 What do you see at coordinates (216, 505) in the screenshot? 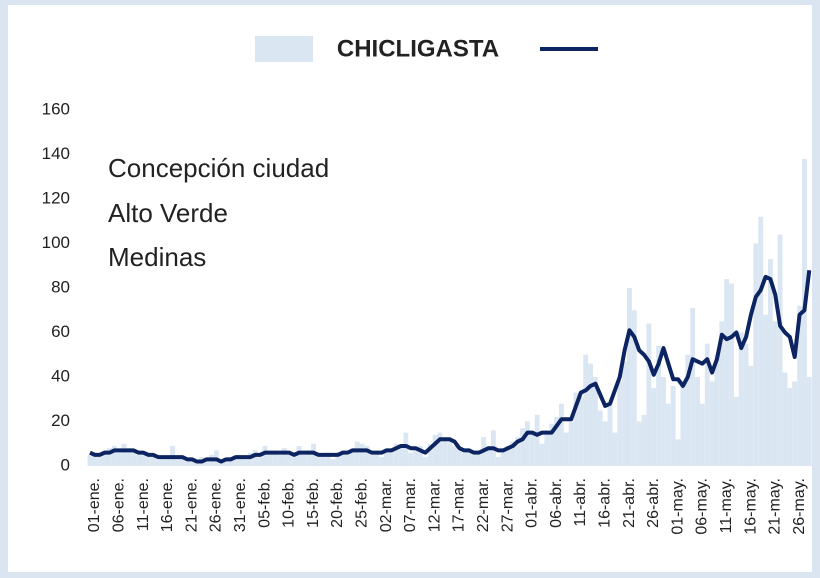
I see `x-tick-label: 26-ene.` at bounding box center [216, 505].